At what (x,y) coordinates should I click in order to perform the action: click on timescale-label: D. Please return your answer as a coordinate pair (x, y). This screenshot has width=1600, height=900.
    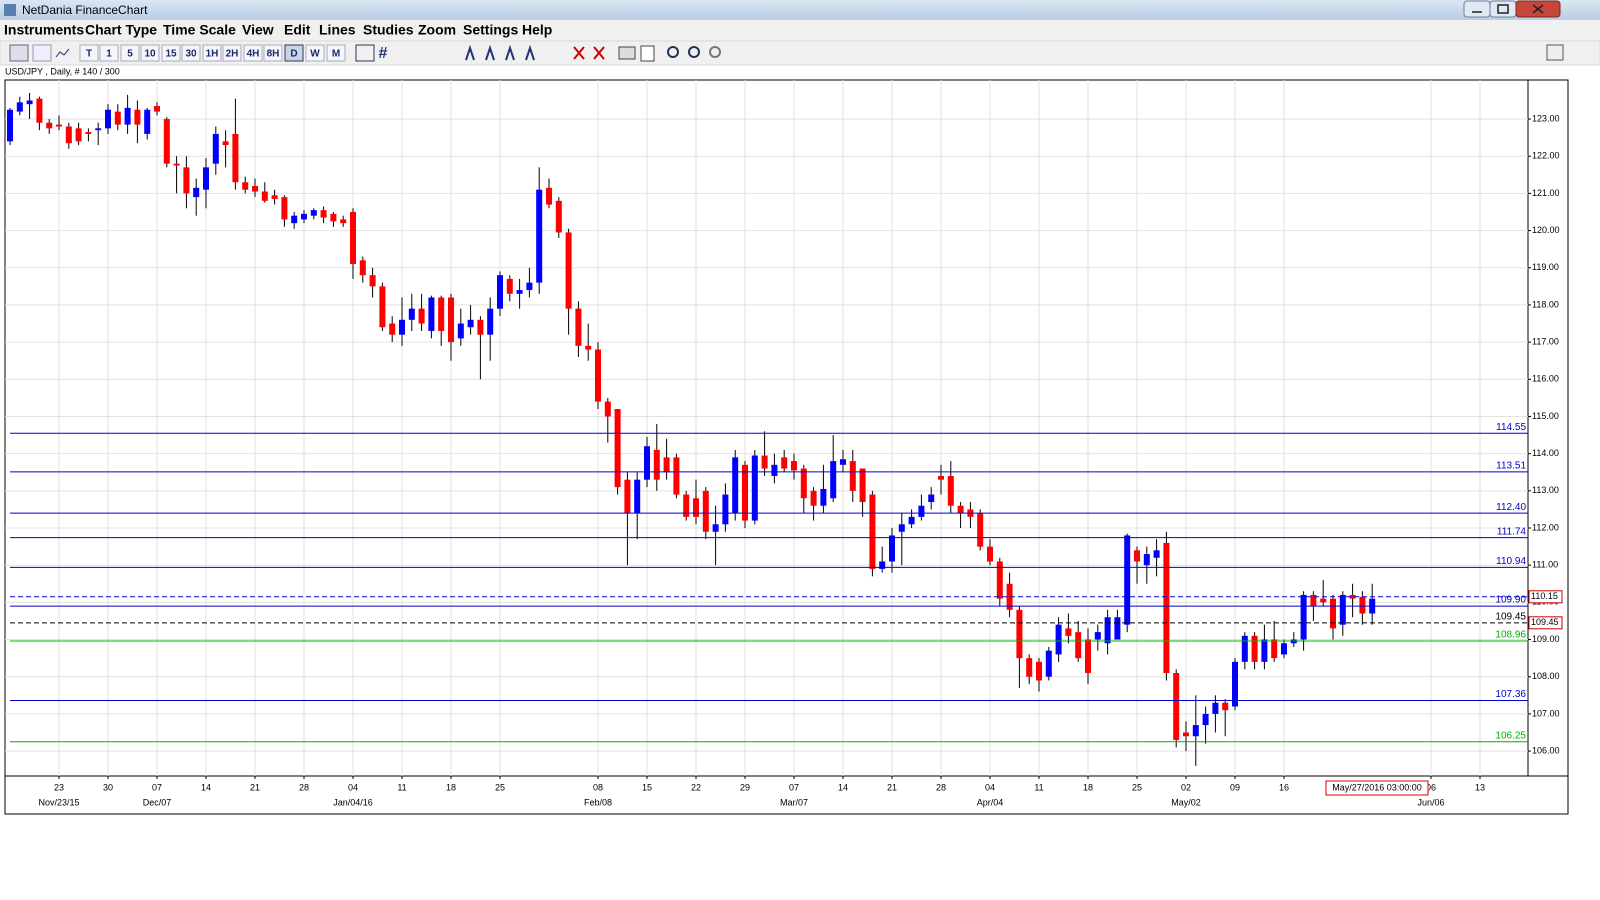
    Looking at the image, I should click on (293, 54).